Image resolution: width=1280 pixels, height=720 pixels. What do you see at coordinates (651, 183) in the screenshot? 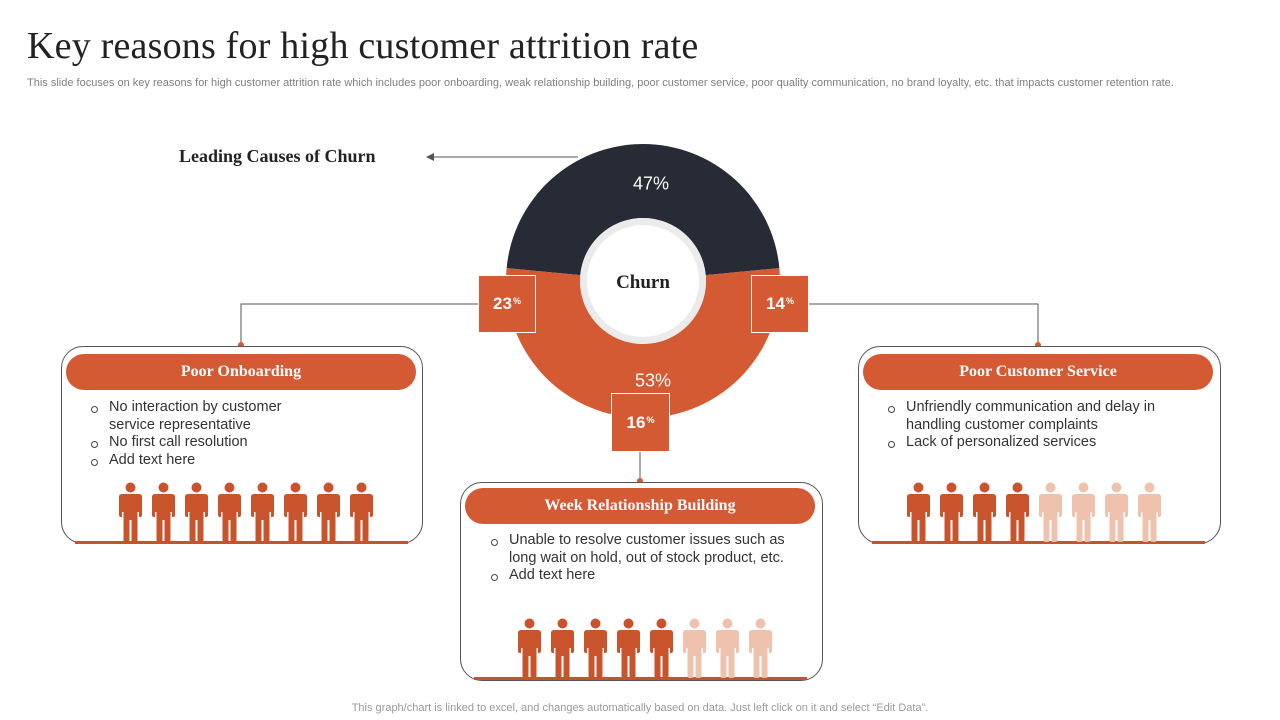
I see `donut-slice-label: 47%` at bounding box center [651, 183].